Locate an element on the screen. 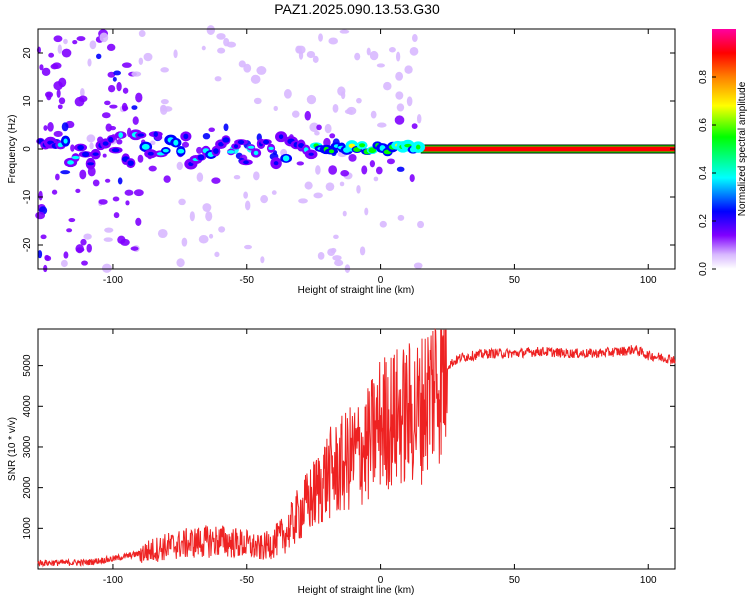 The width and height of the screenshot is (750, 600). spectrogram-y-label: Frequency (Hz) is located at coordinates (12, 149).